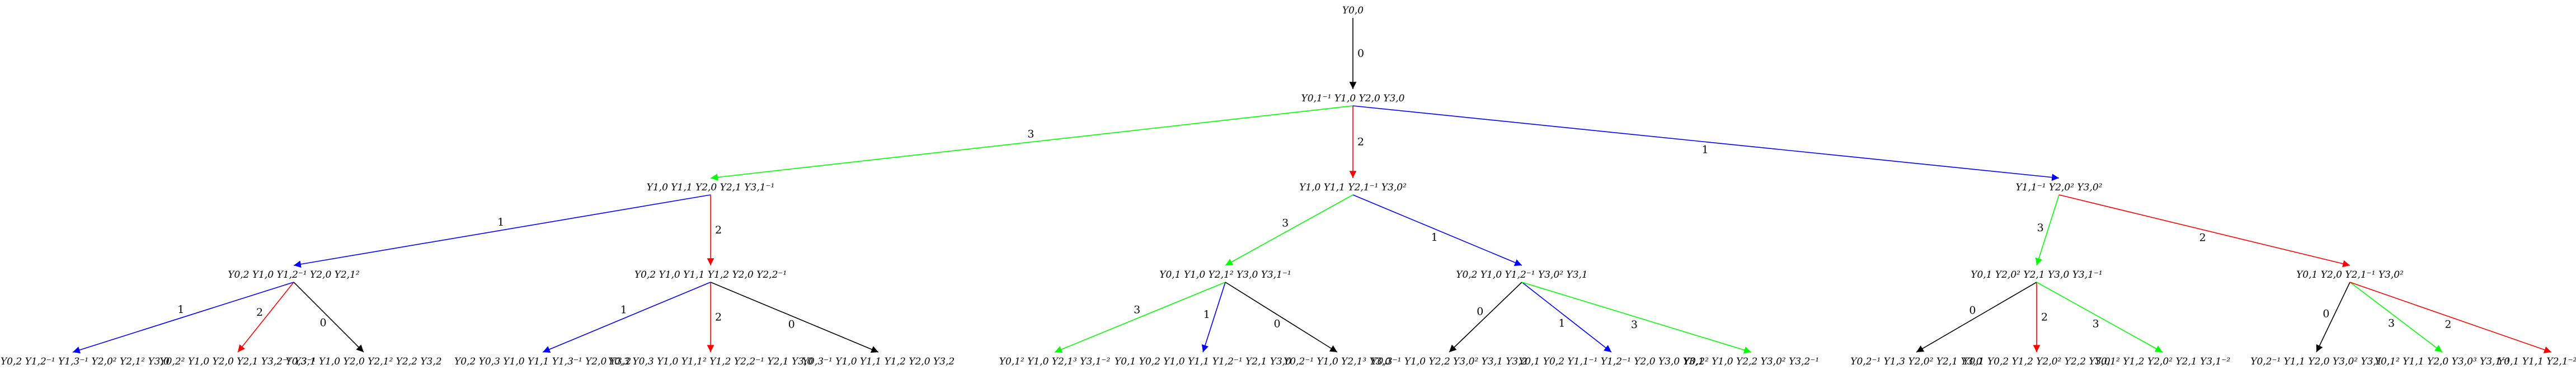 Image resolution: width=2576 pixels, height=374 pixels. I want to click on edge-n4-n10, so click(2204, 231).